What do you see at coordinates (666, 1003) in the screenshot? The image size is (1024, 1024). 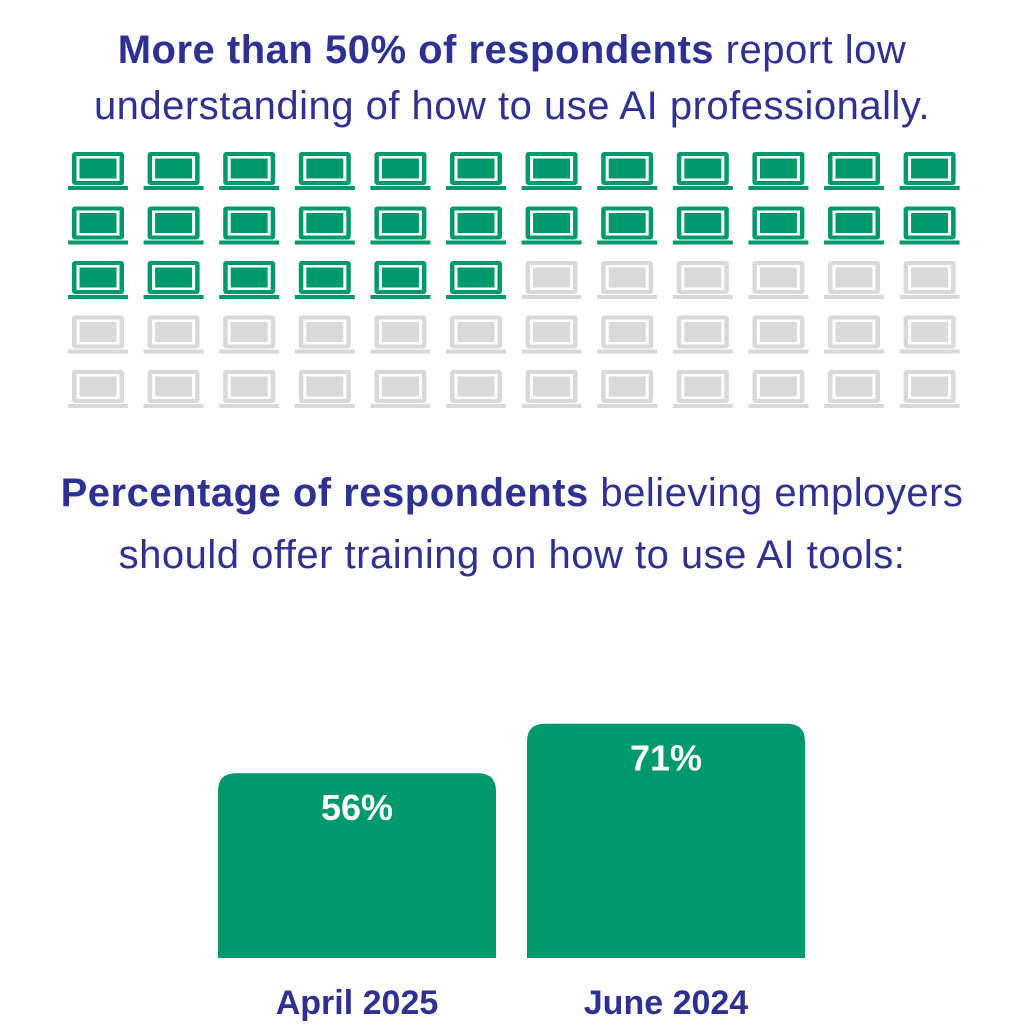 I see `bar-category-label: June 2024` at bounding box center [666, 1003].